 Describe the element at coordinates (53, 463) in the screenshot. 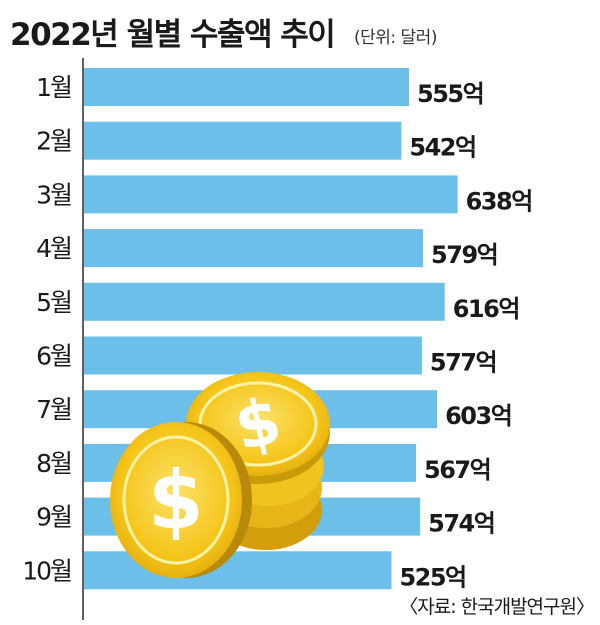

I see `category-label-8: 8월` at that location.